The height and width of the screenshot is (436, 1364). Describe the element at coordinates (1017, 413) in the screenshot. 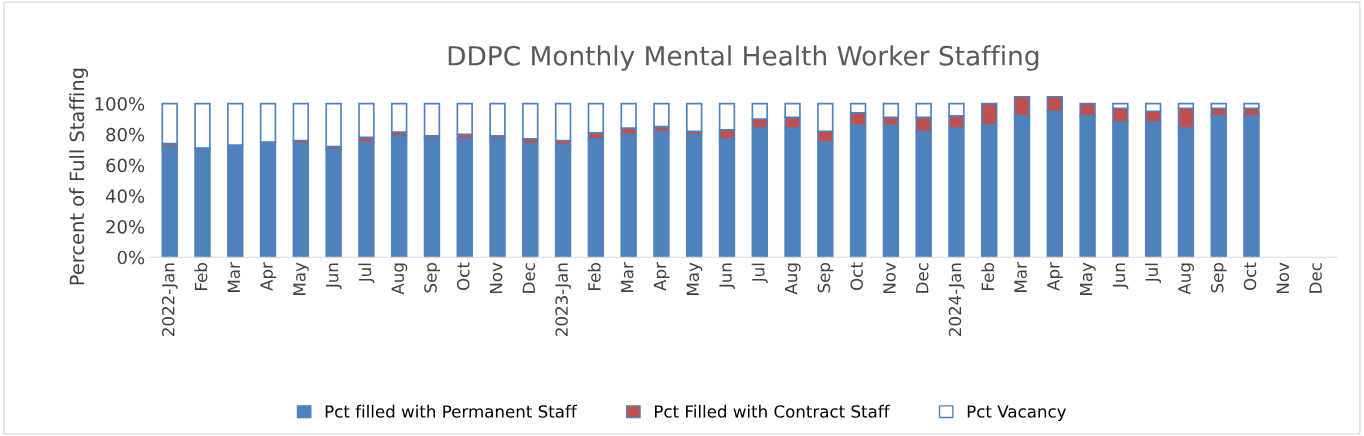

I see `legend-label: Pct Vacancy` at that location.